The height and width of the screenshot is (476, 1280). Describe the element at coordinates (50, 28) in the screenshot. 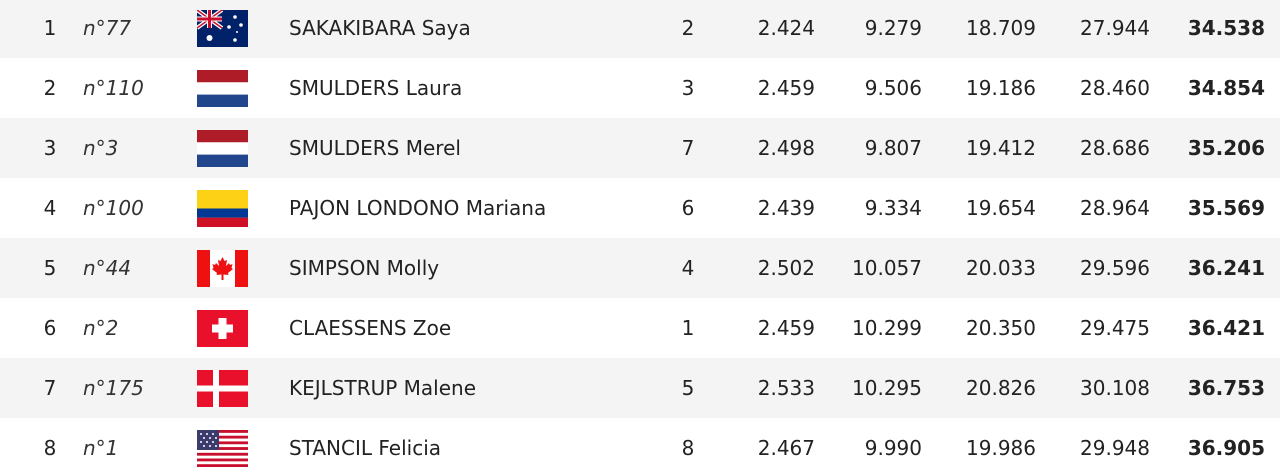

I see `rank: 1` at that location.